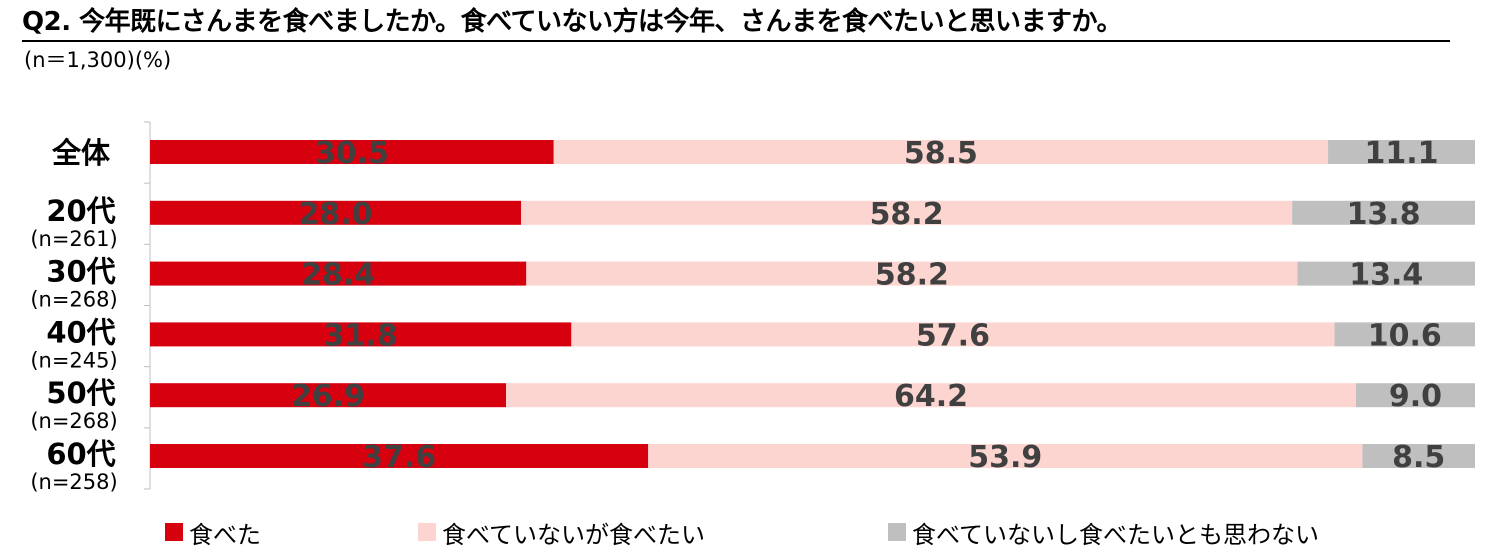 This screenshot has width=1494, height=557. Describe the element at coordinates (73, 482) in the screenshot. I see `category-sample-size: (n=258)` at that location.